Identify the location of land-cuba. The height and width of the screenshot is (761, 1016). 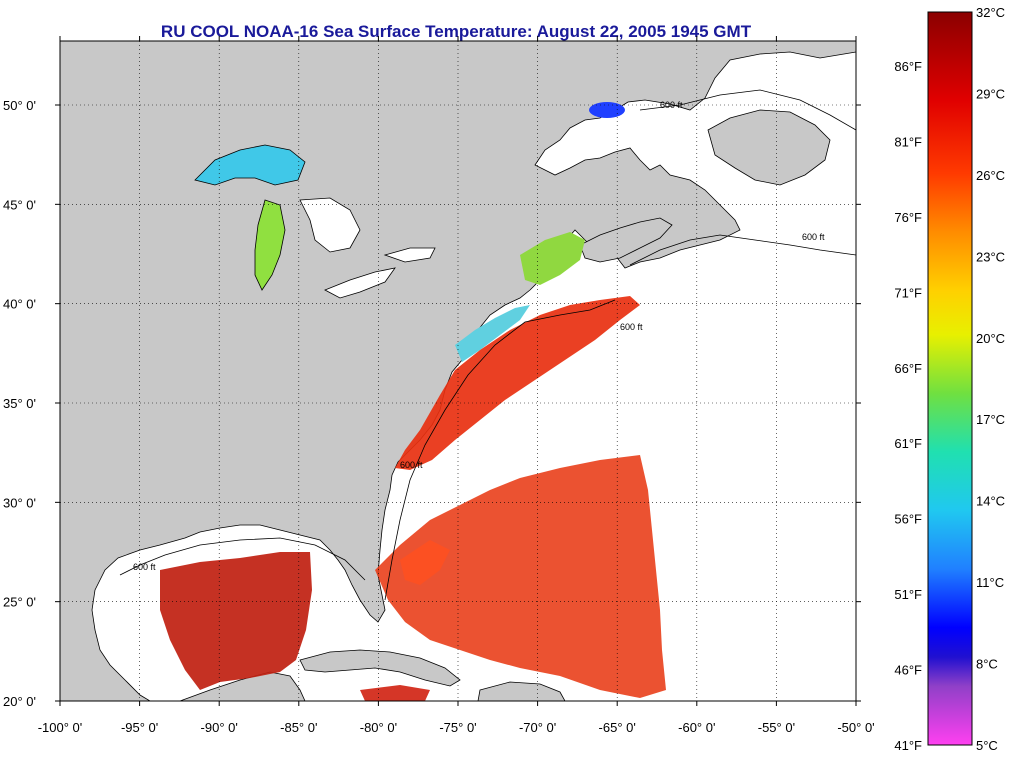
(380, 668).